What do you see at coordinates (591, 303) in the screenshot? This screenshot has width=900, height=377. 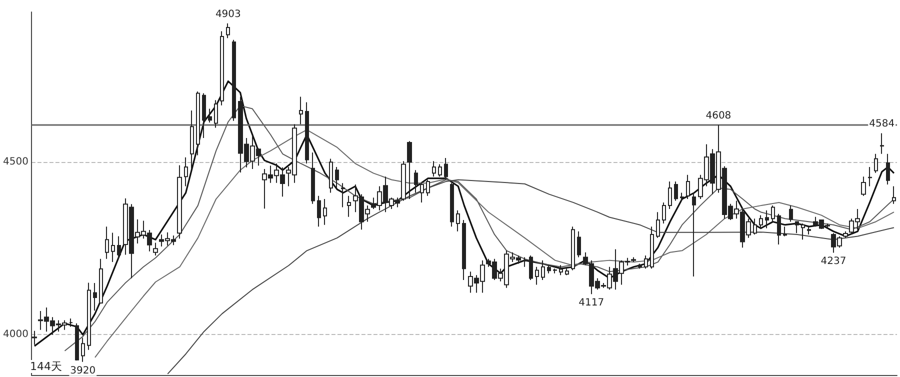 I see `annotation: 4117` at bounding box center [591, 303].